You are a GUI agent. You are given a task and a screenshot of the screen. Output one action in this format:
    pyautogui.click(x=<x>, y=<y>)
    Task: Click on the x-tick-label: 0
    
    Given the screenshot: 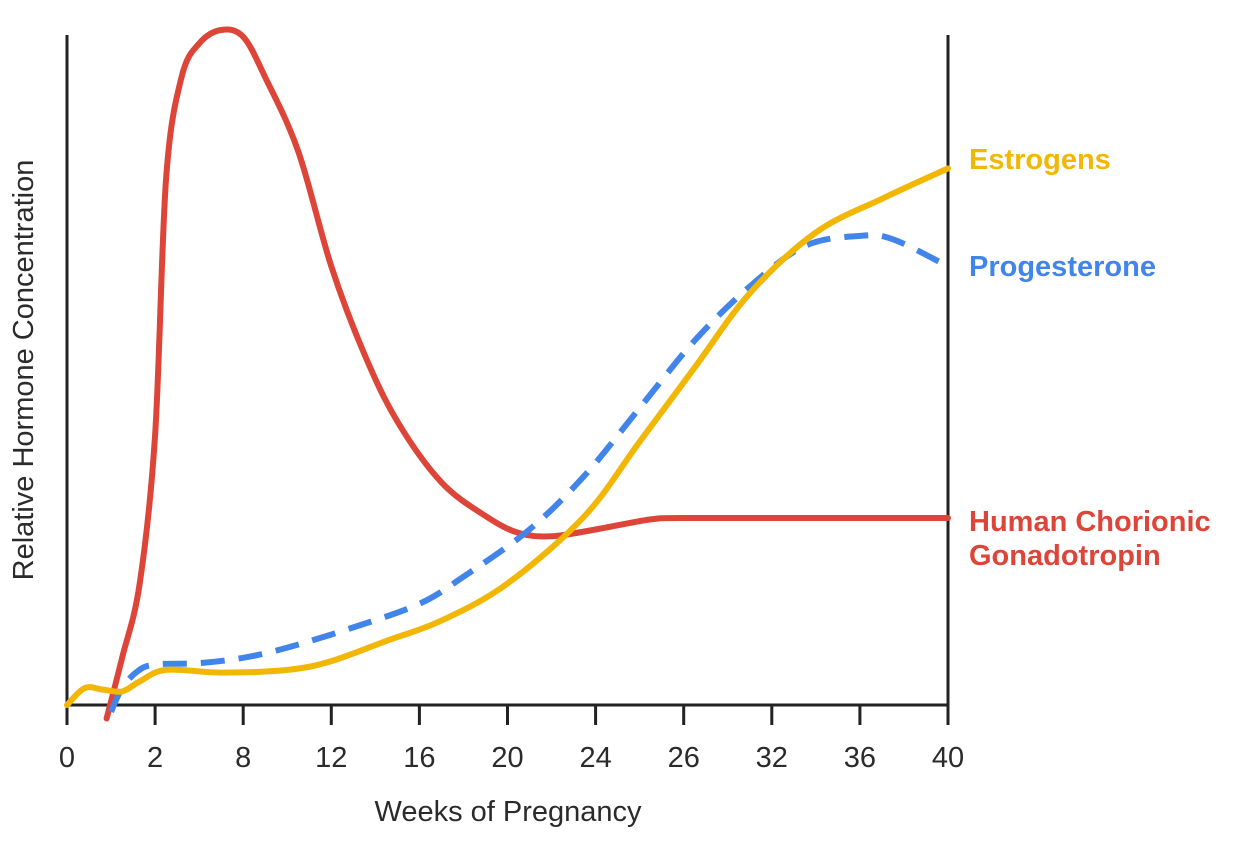 What is the action you would take?
    pyautogui.click(x=67, y=758)
    